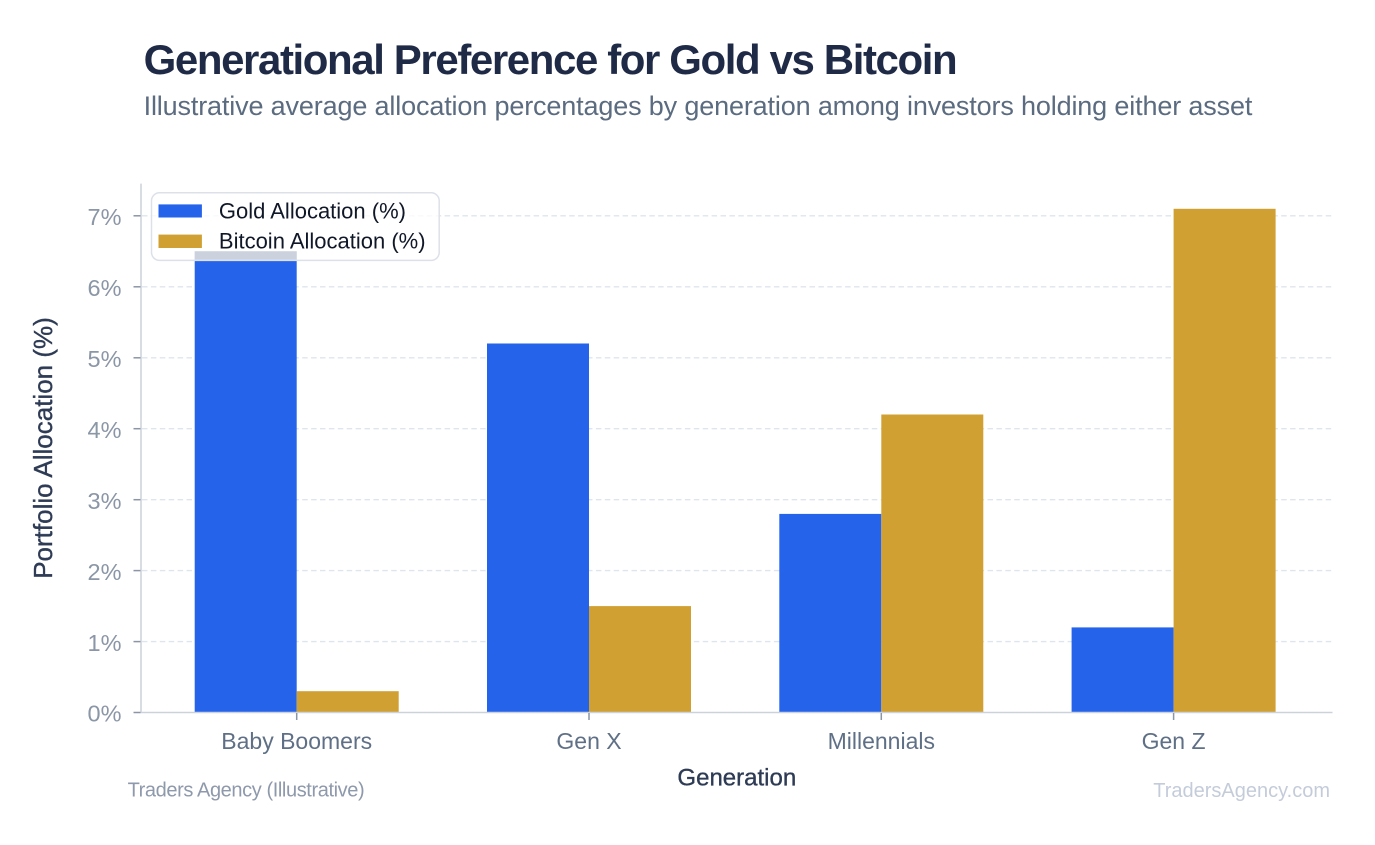 The height and width of the screenshot is (845, 1375). Describe the element at coordinates (296, 741) in the screenshot. I see `svg-text: Baby Boomers` at that location.